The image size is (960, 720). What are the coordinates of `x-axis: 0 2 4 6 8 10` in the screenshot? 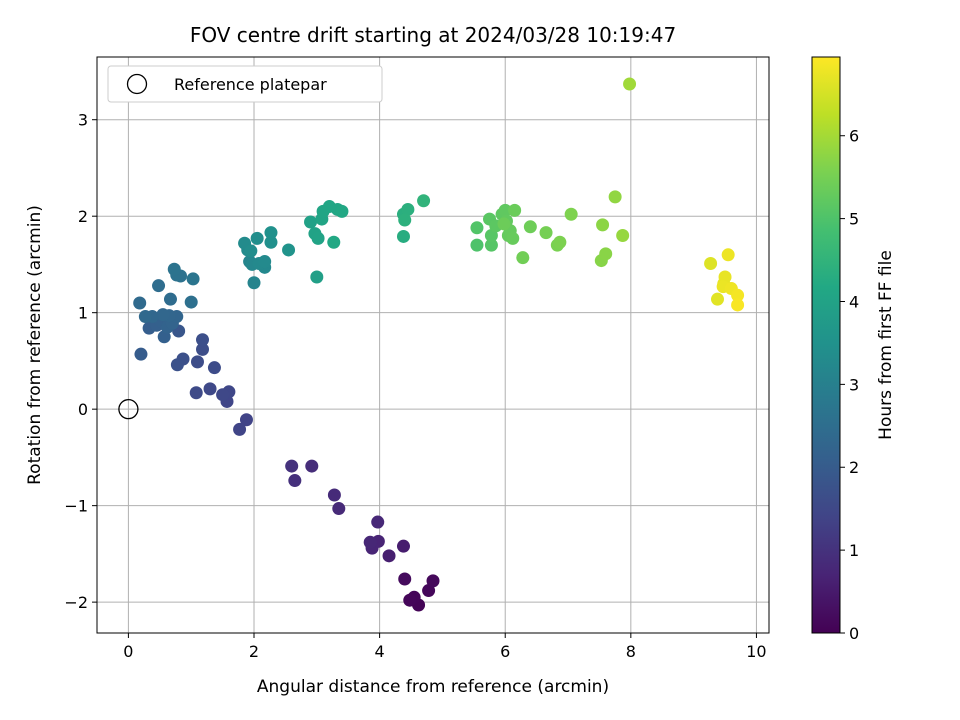 It's located at (445, 647).